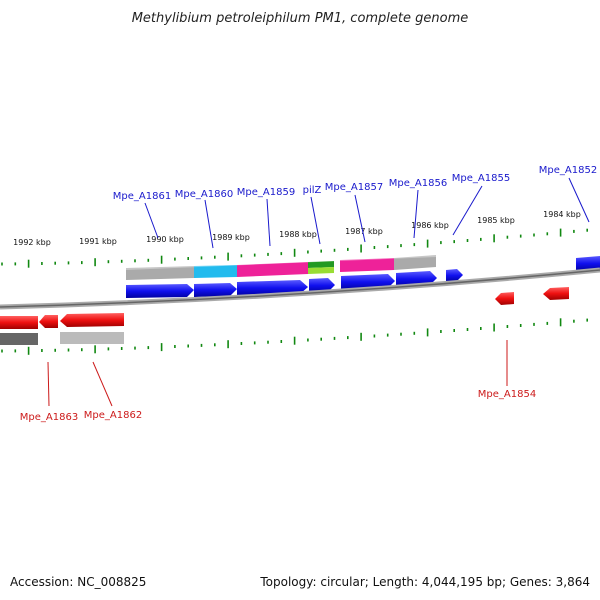 Image resolution: width=600 pixels, height=600 pixels. Describe the element at coordinates (92, 320) in the screenshot. I see `gene-mpe-a1862` at that location.